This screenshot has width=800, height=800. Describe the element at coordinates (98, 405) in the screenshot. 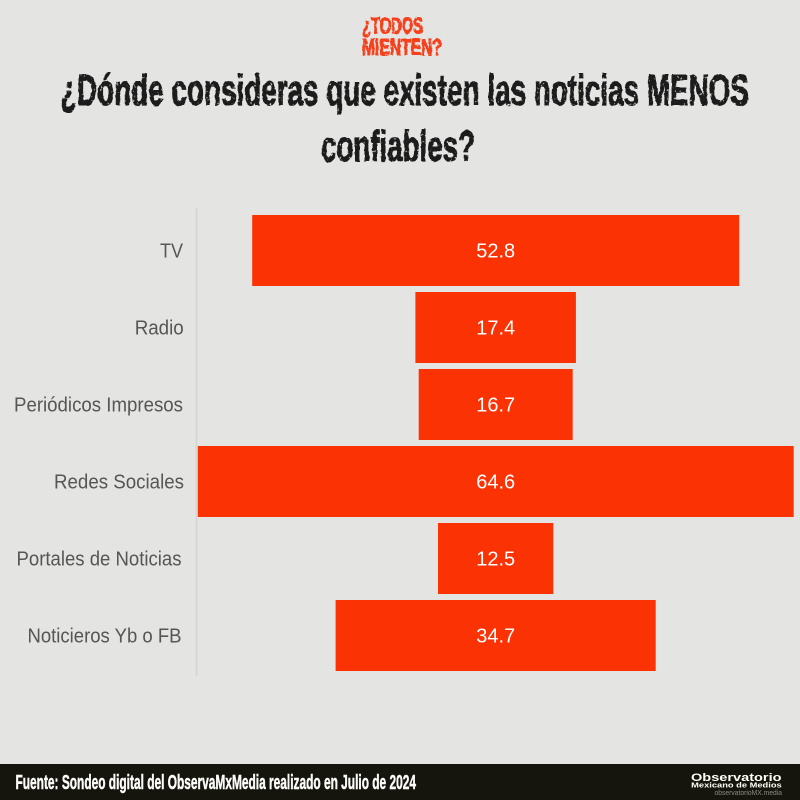

I see `svg-text: Periódicos Impresos` at that location.